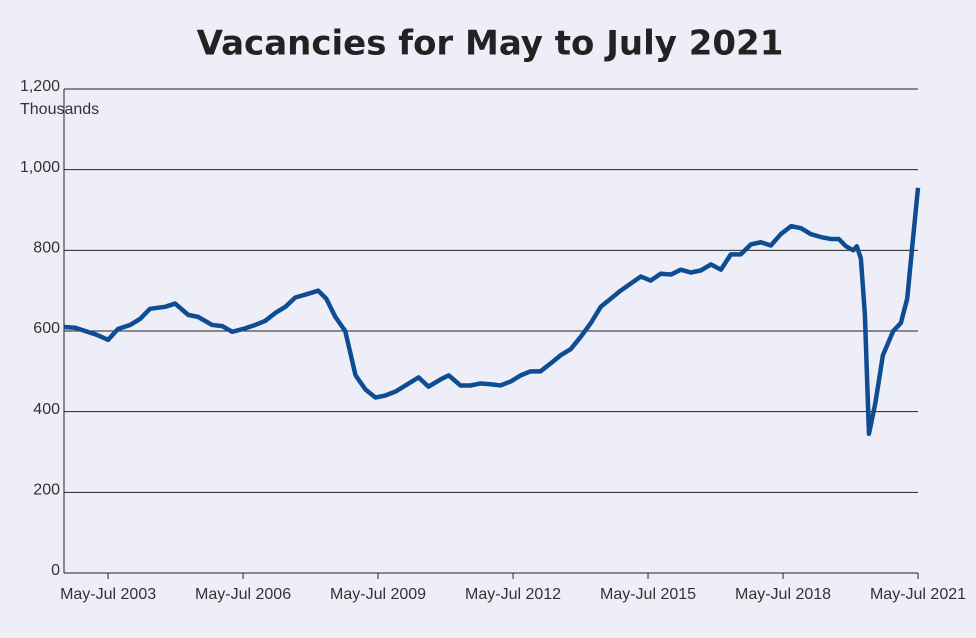 The width and height of the screenshot is (976, 638). I want to click on y-axis-label: Thousands, so click(59, 109).